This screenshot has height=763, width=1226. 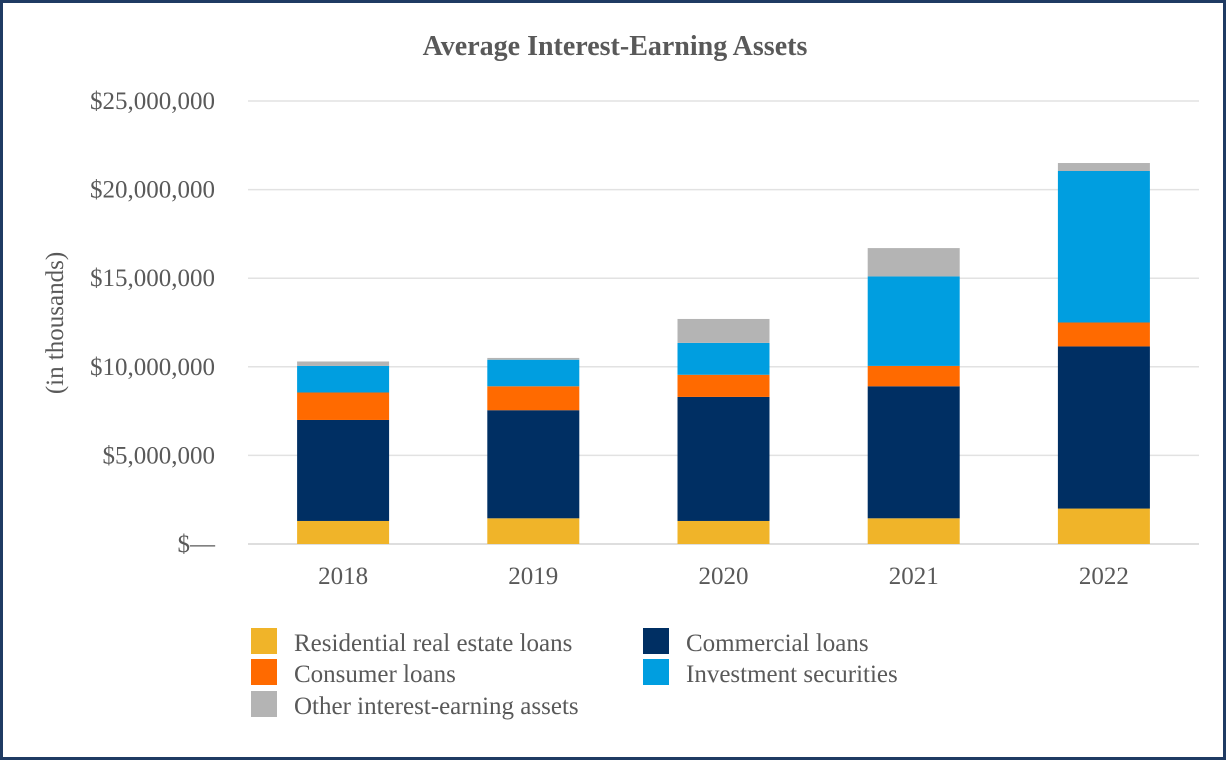 What do you see at coordinates (913, 262) in the screenshot?
I see `bar-2021-other-interest-earning-assets` at bounding box center [913, 262].